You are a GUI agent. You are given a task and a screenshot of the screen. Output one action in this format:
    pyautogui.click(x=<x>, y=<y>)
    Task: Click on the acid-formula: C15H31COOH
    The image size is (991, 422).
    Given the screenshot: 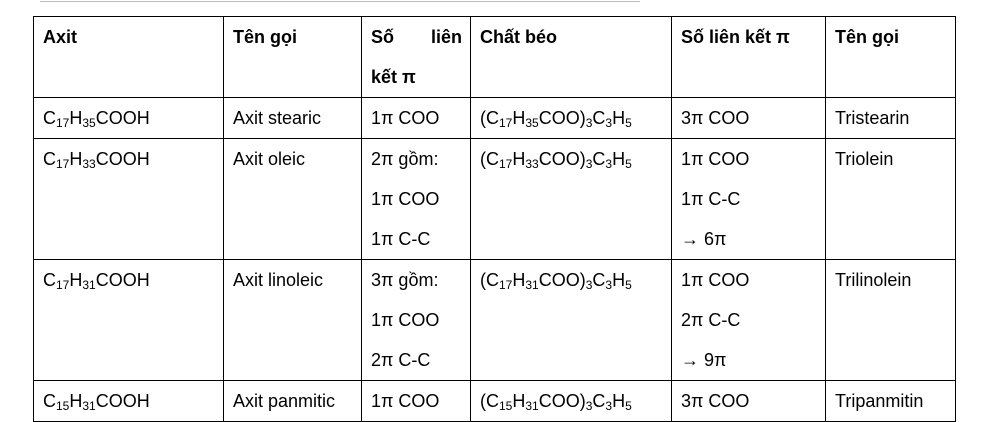 What is the action you would take?
    pyautogui.click(x=96, y=402)
    